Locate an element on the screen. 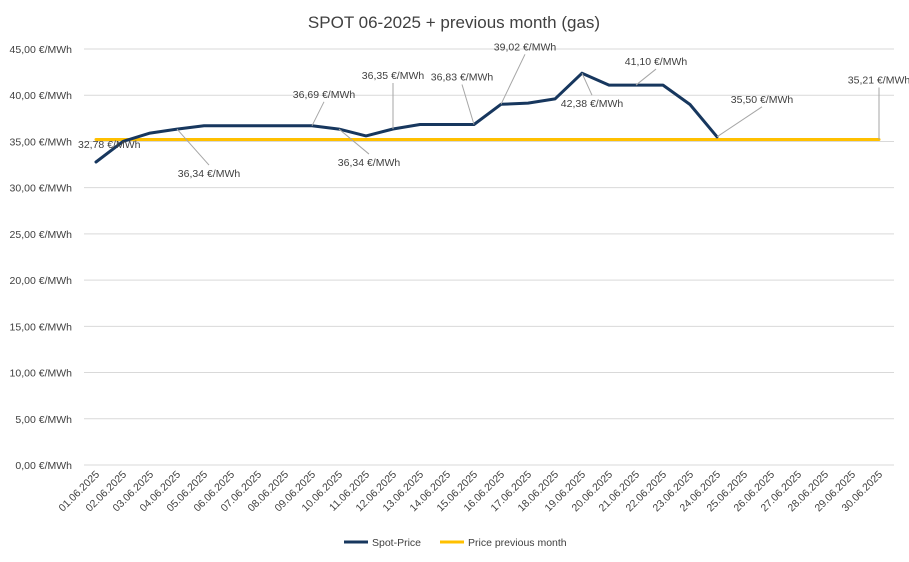  legend-label: Price previous month is located at coordinates (517, 543).